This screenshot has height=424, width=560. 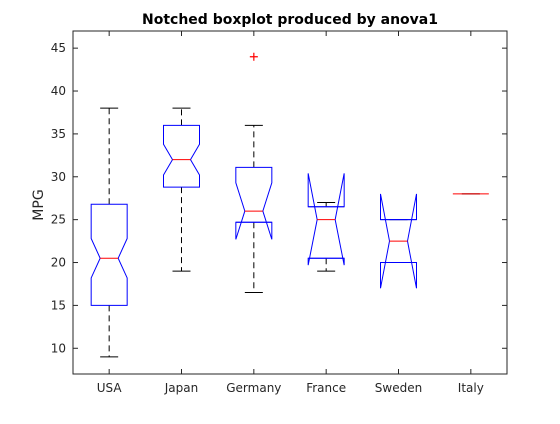 What do you see at coordinates (58, 305) in the screenshot?
I see `y-tick-label: 15` at bounding box center [58, 305].